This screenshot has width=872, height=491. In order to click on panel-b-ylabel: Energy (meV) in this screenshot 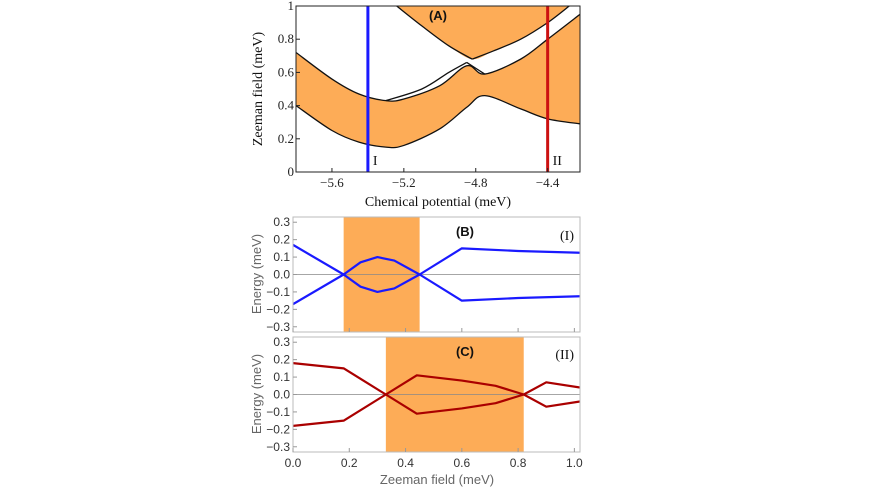, I will do `click(256, 274)`.